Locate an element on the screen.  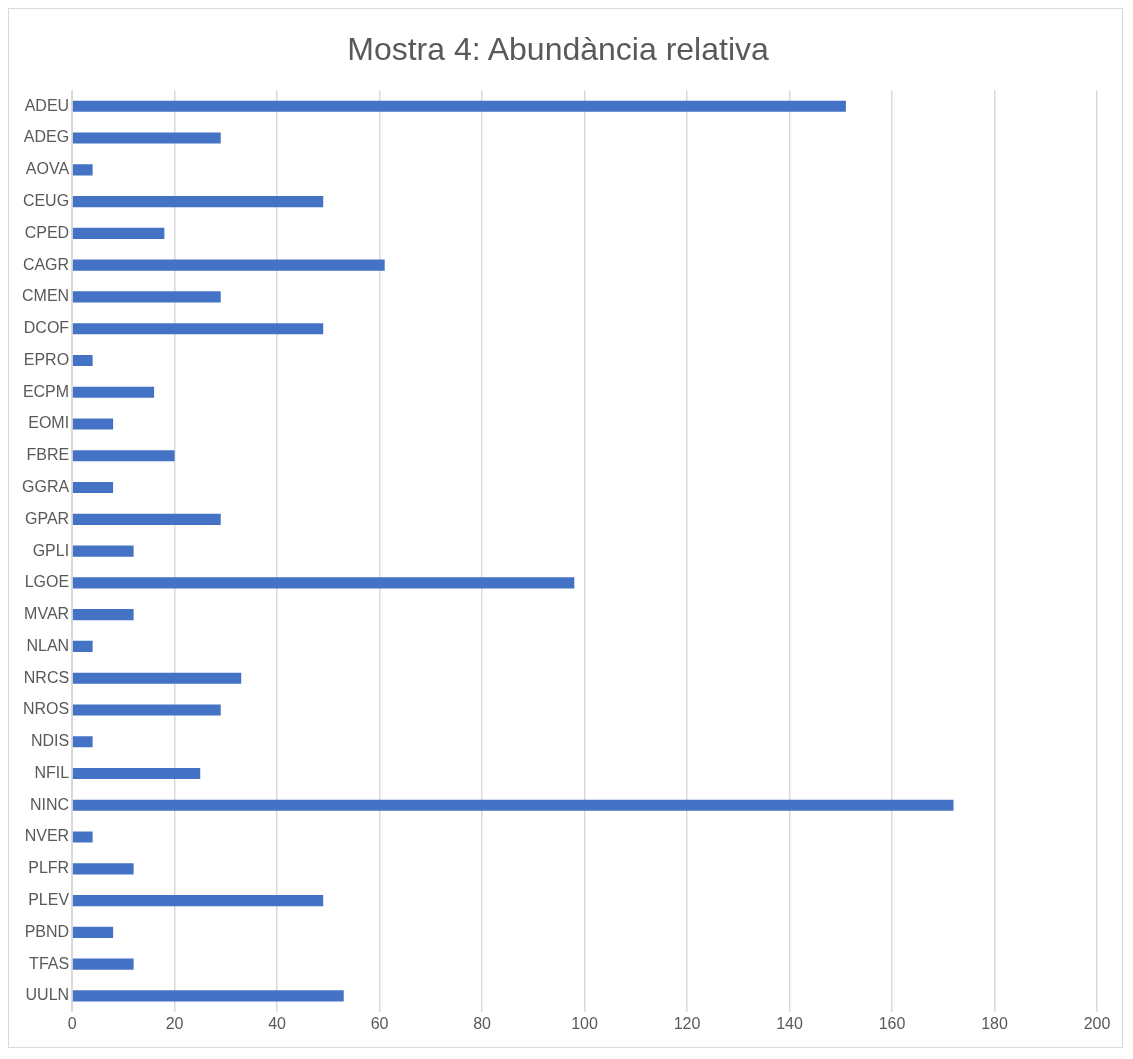
y-tick-label: NROS is located at coordinates (46, 709).